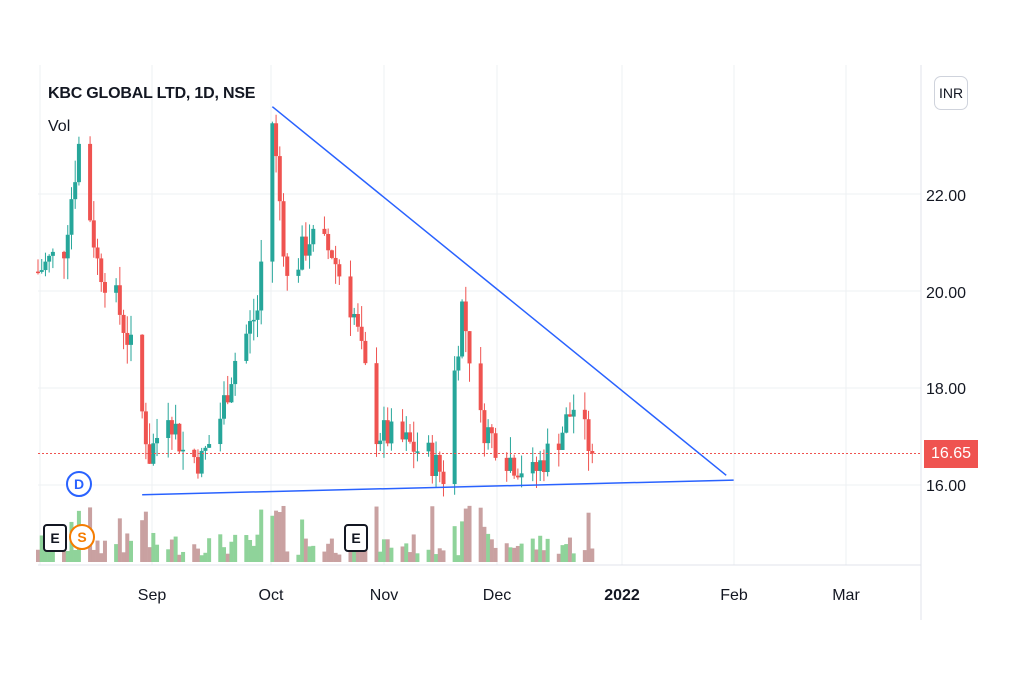 This screenshot has height=683, width=1024. I want to click on price-axis-labels: 16.00 18.00 20.00 22.00, so click(946, 341).